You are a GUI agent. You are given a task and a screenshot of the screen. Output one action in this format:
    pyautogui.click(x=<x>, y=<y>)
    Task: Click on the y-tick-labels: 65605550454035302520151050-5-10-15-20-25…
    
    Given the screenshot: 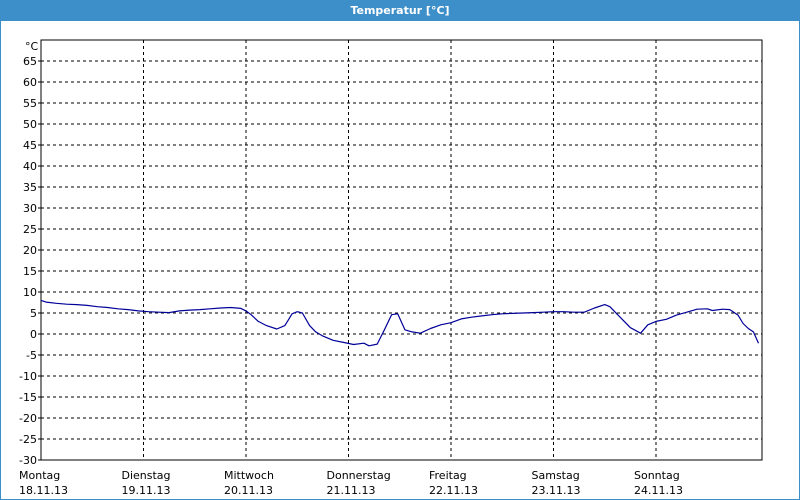 What is the action you would take?
    pyautogui.click(x=28, y=253)
    